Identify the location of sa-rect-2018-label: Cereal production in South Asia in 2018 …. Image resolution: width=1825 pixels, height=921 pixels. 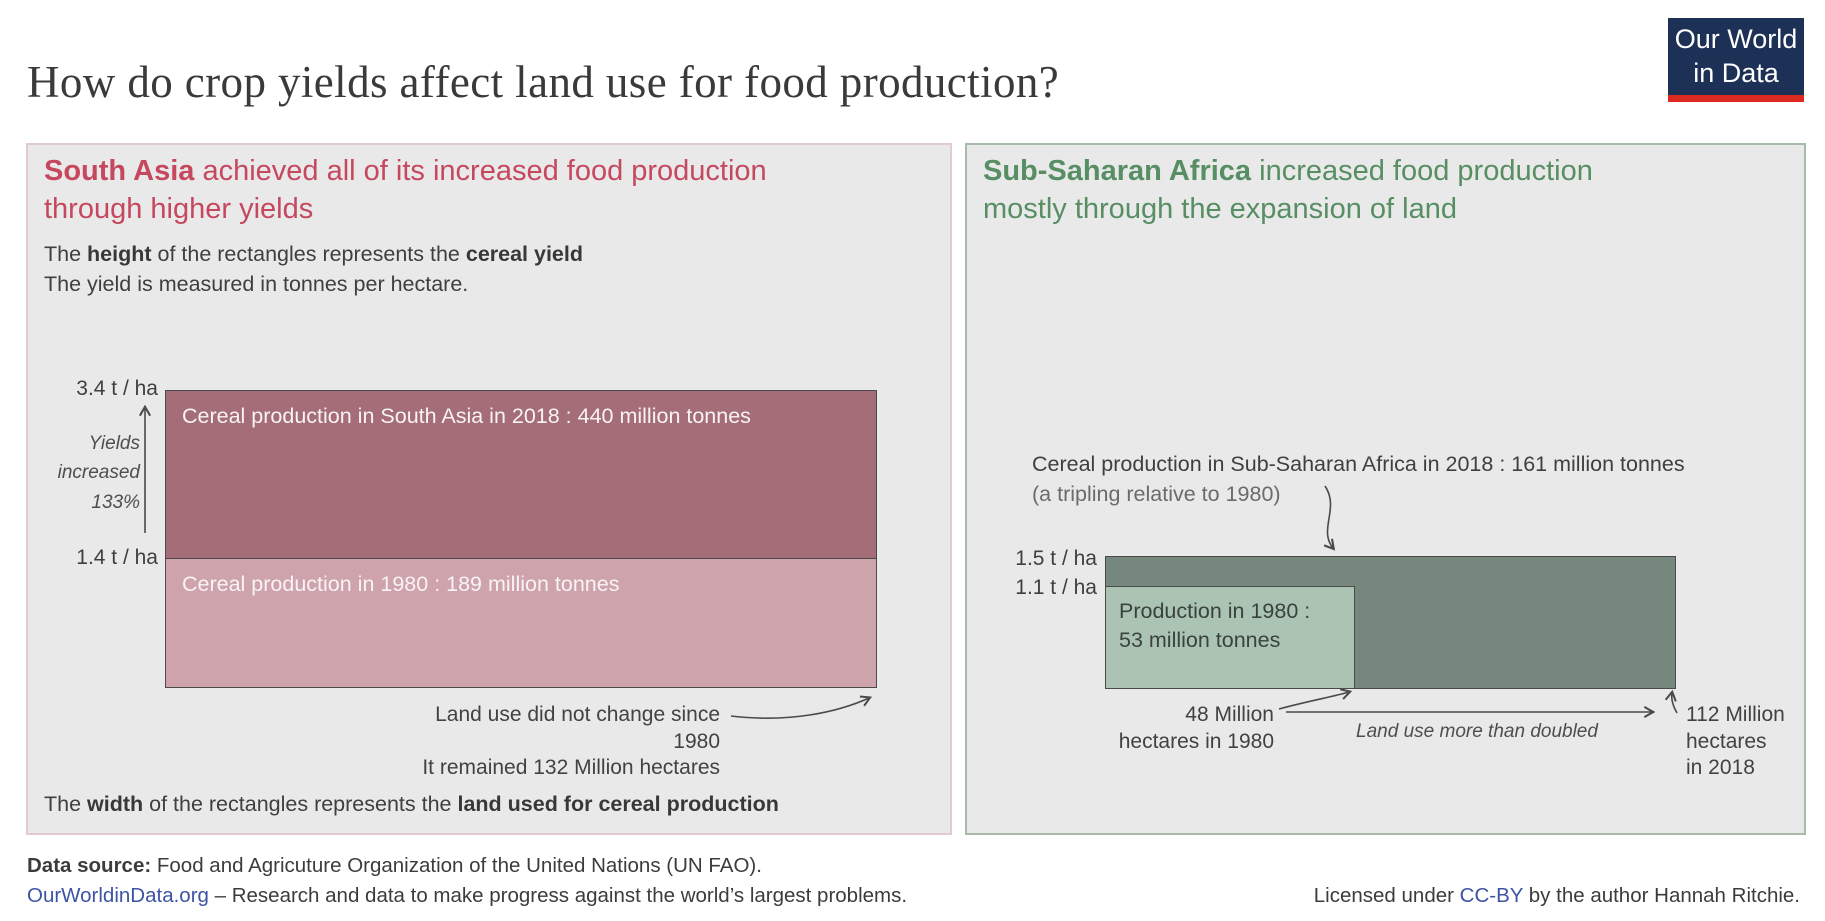
(466, 416).